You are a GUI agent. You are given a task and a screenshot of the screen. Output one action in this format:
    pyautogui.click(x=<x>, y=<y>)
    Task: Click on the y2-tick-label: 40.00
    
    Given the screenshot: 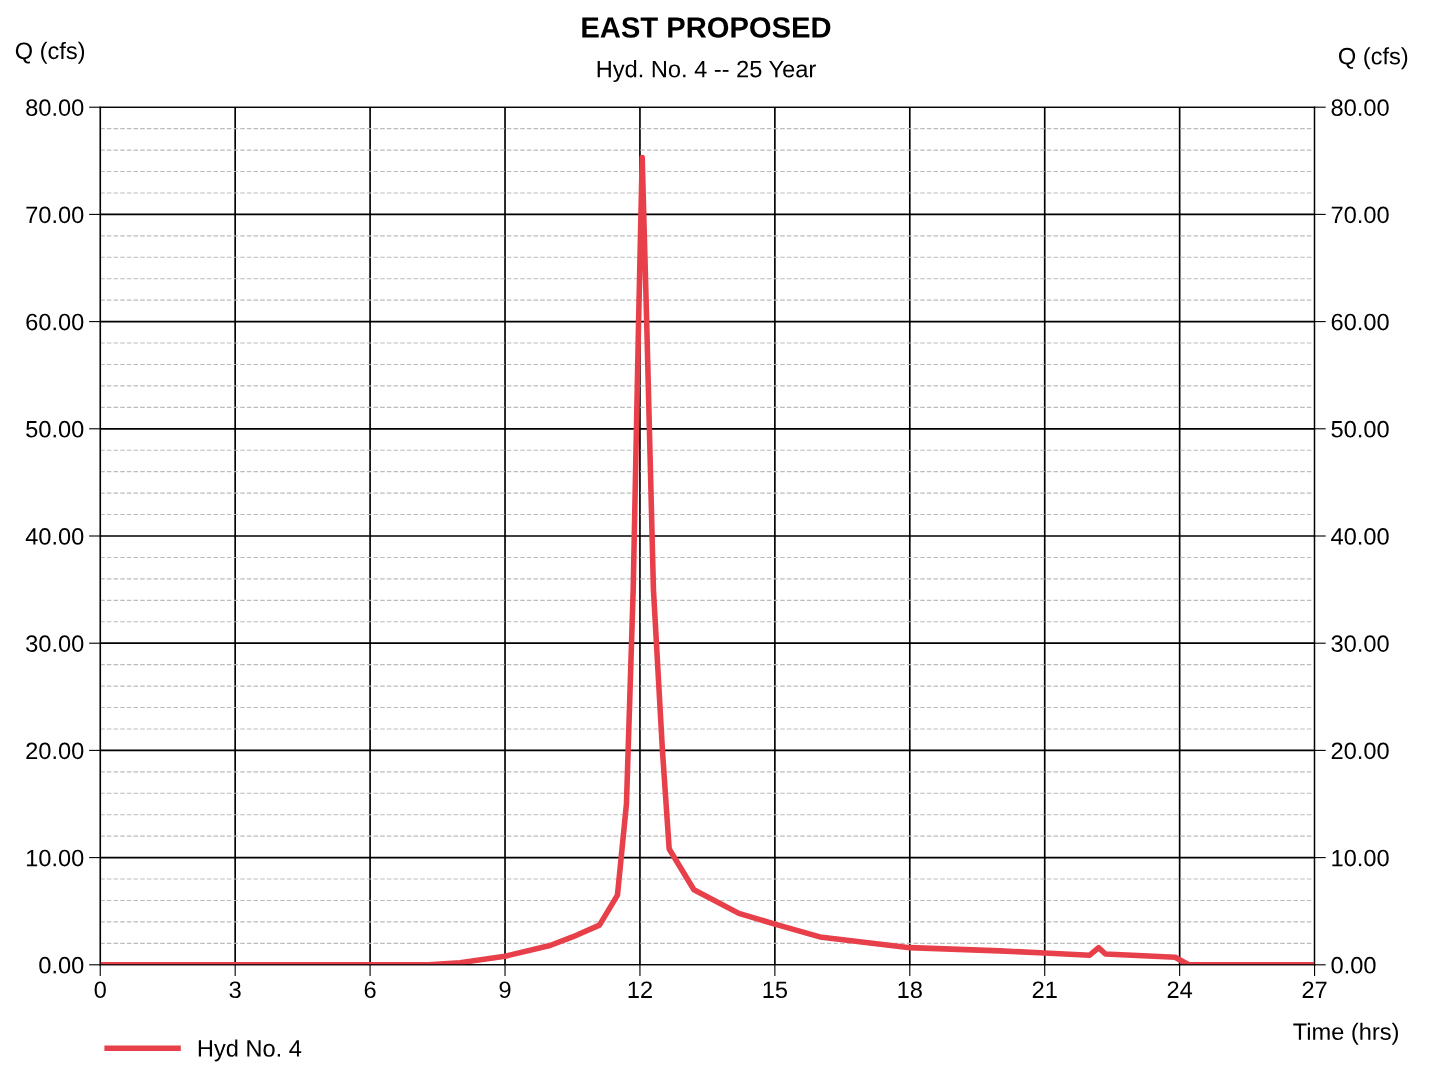 What is the action you would take?
    pyautogui.click(x=1360, y=536)
    